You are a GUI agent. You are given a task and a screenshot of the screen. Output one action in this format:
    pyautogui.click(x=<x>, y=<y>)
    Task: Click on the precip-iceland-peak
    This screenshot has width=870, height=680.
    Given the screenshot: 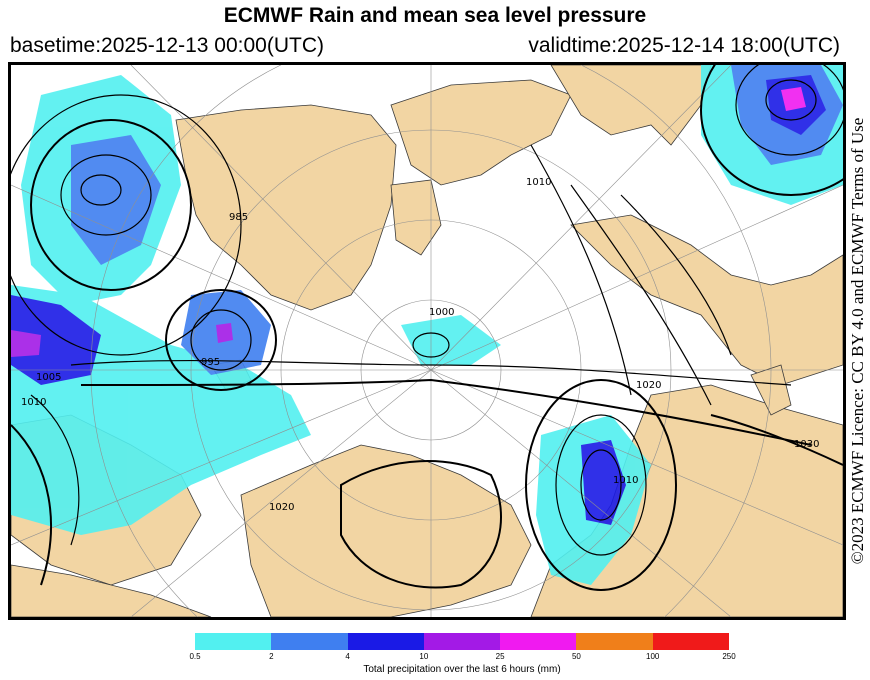 What is the action you would take?
    pyautogui.click(x=224, y=333)
    